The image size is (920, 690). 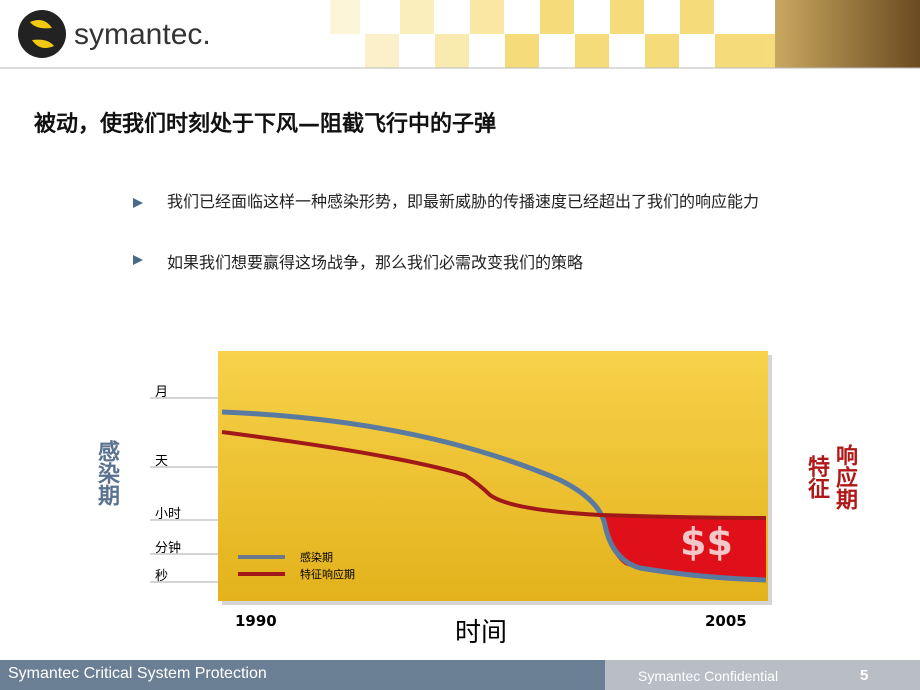 What do you see at coordinates (162, 576) in the screenshot?
I see `y-label: 秒` at bounding box center [162, 576].